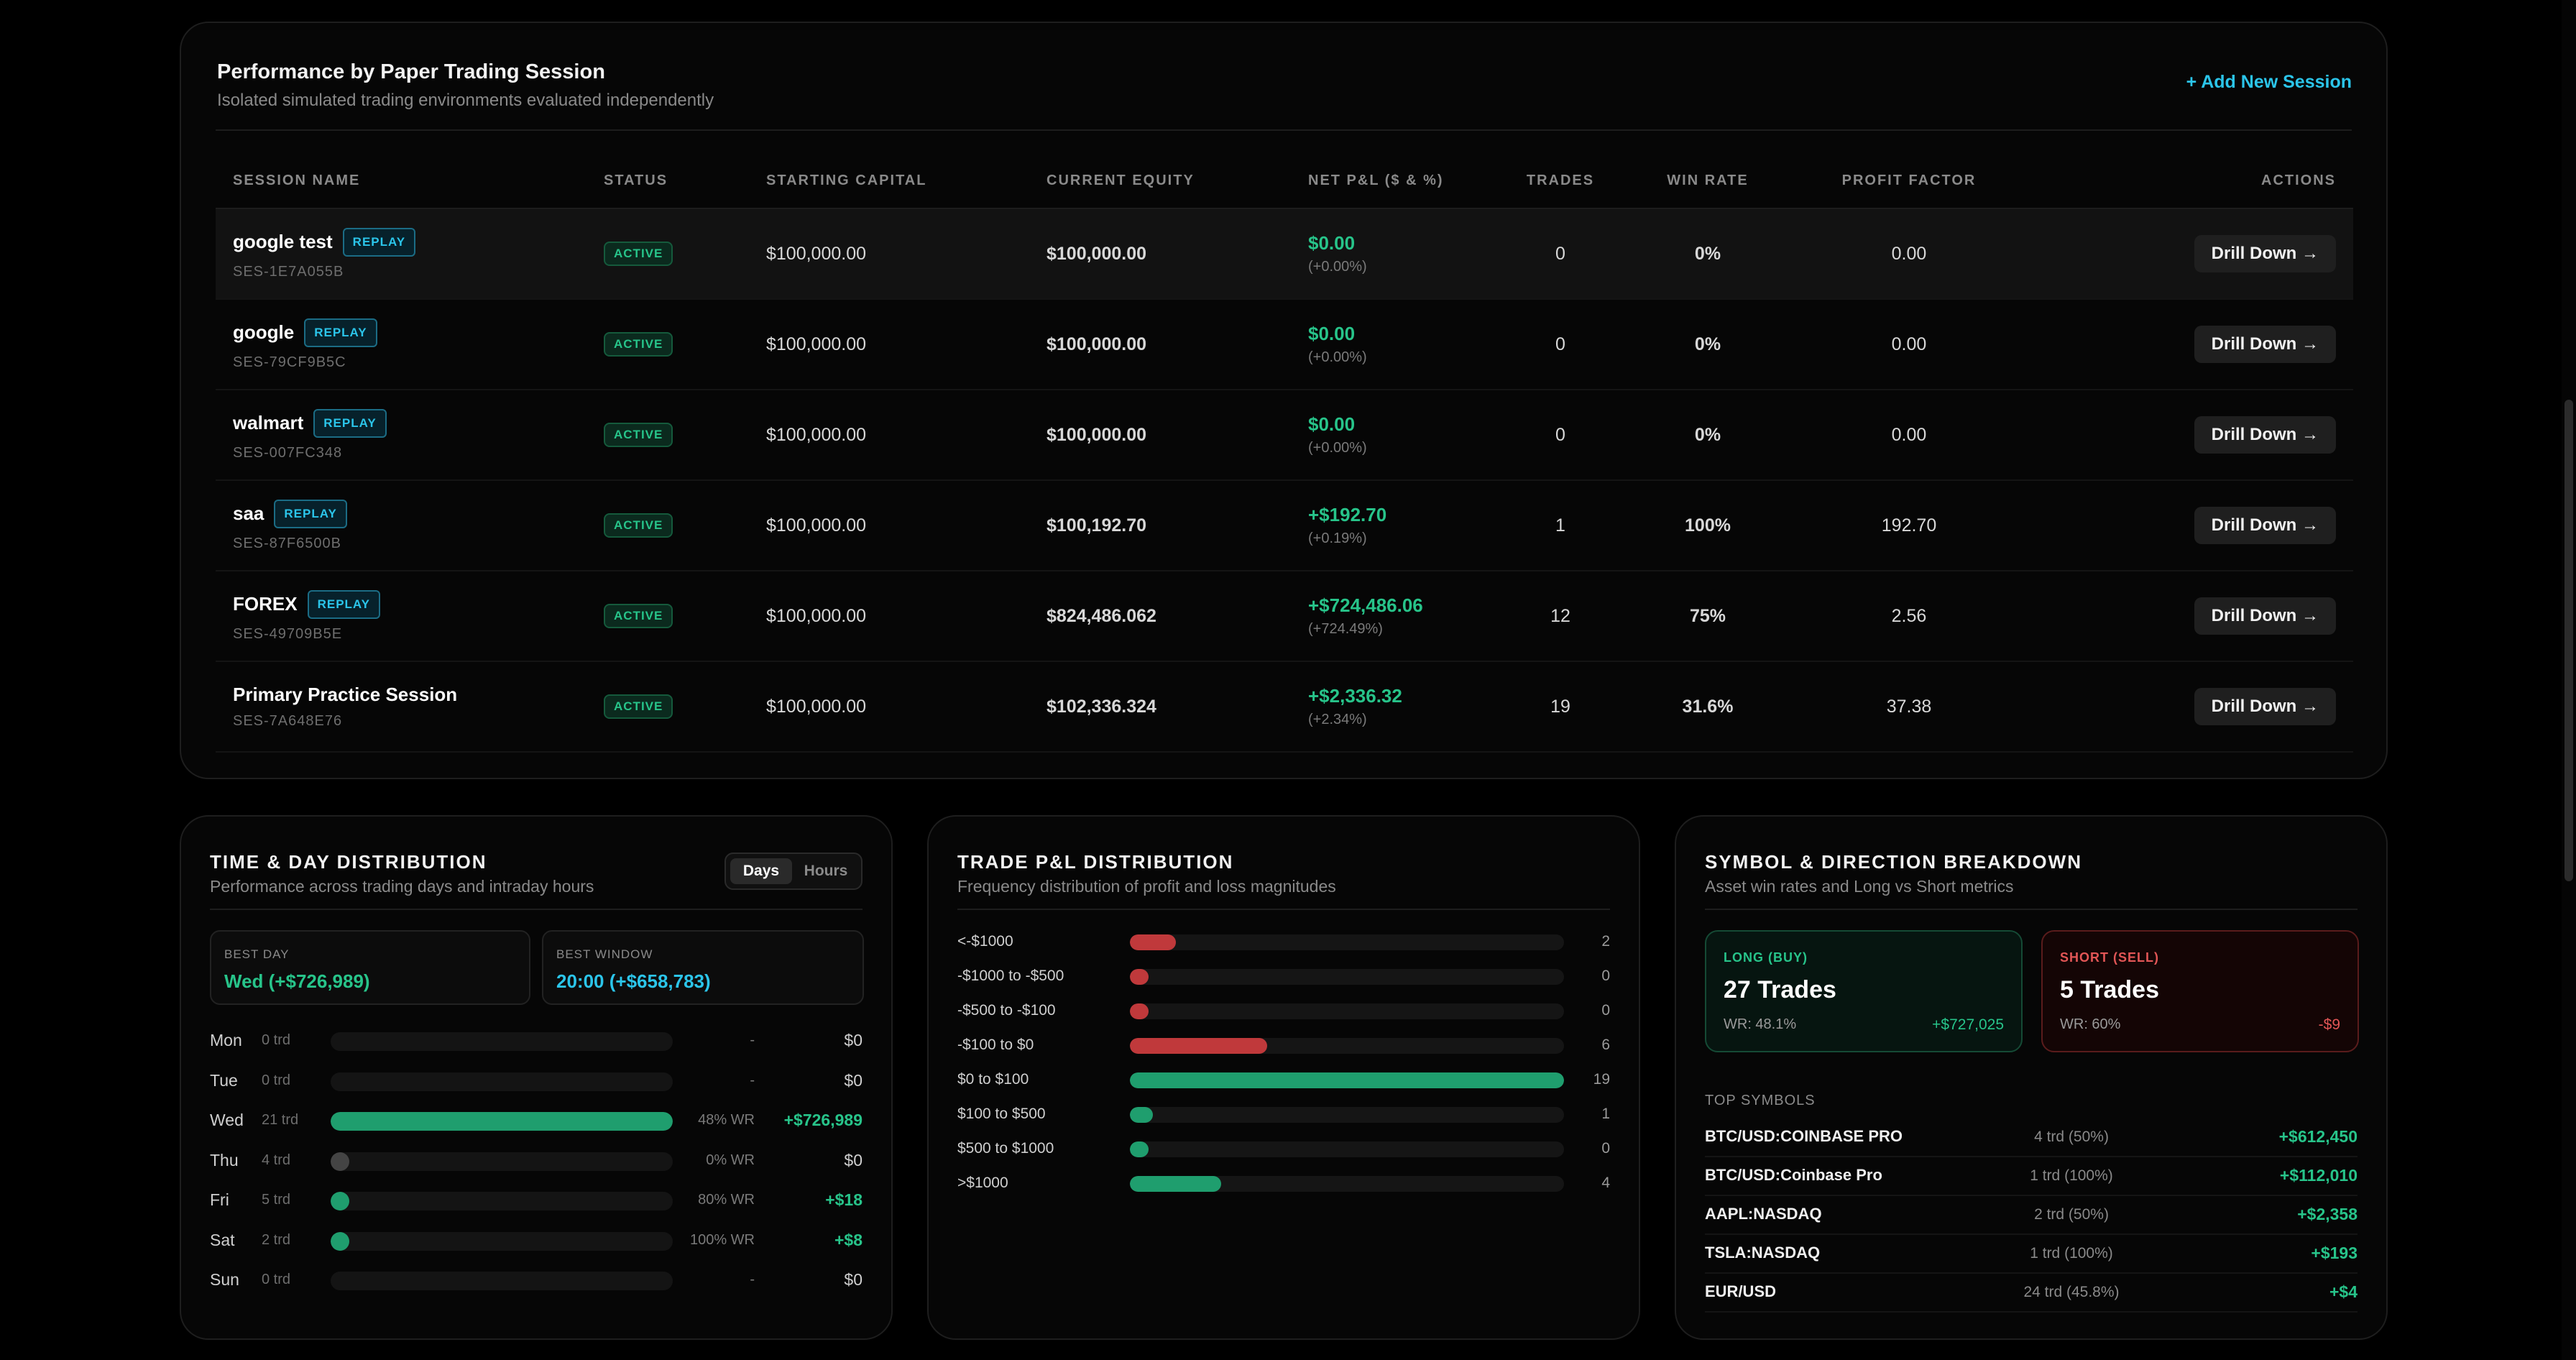 Image resolution: width=2576 pixels, height=1360 pixels. Describe the element at coordinates (276, 1160) in the screenshot. I see `day-trades: 4 trd` at that location.